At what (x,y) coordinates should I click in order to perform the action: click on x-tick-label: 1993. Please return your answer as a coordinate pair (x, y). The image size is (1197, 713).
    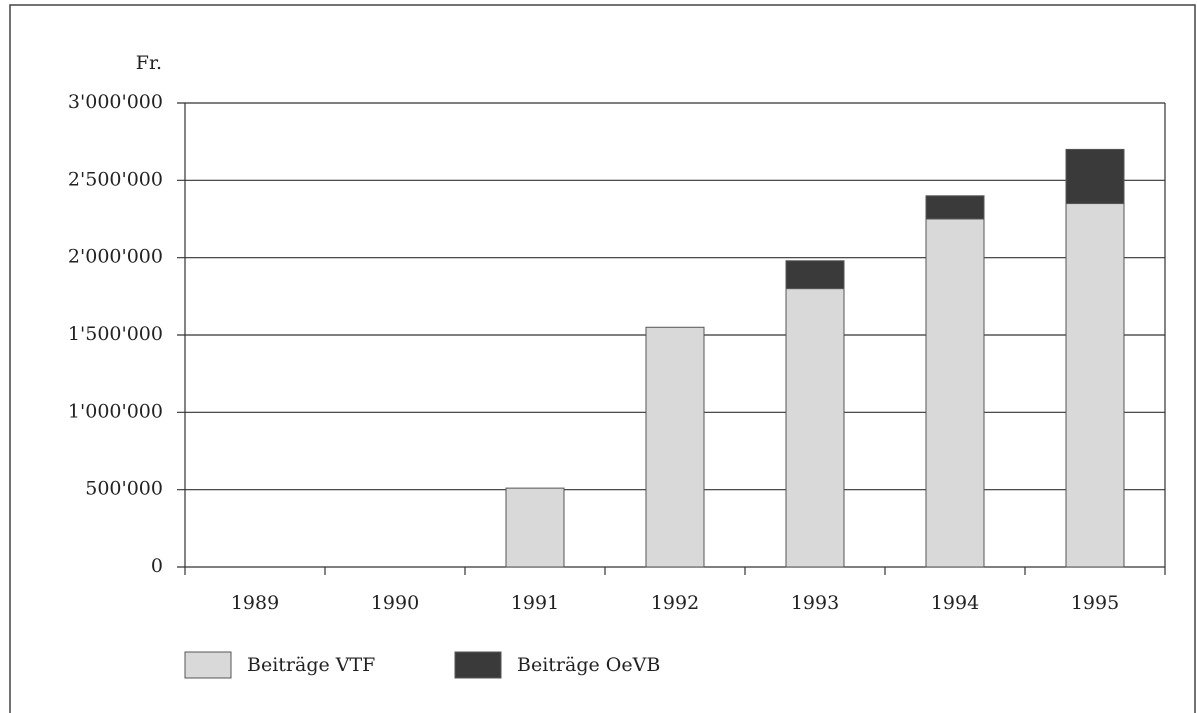
    Looking at the image, I should click on (815, 603).